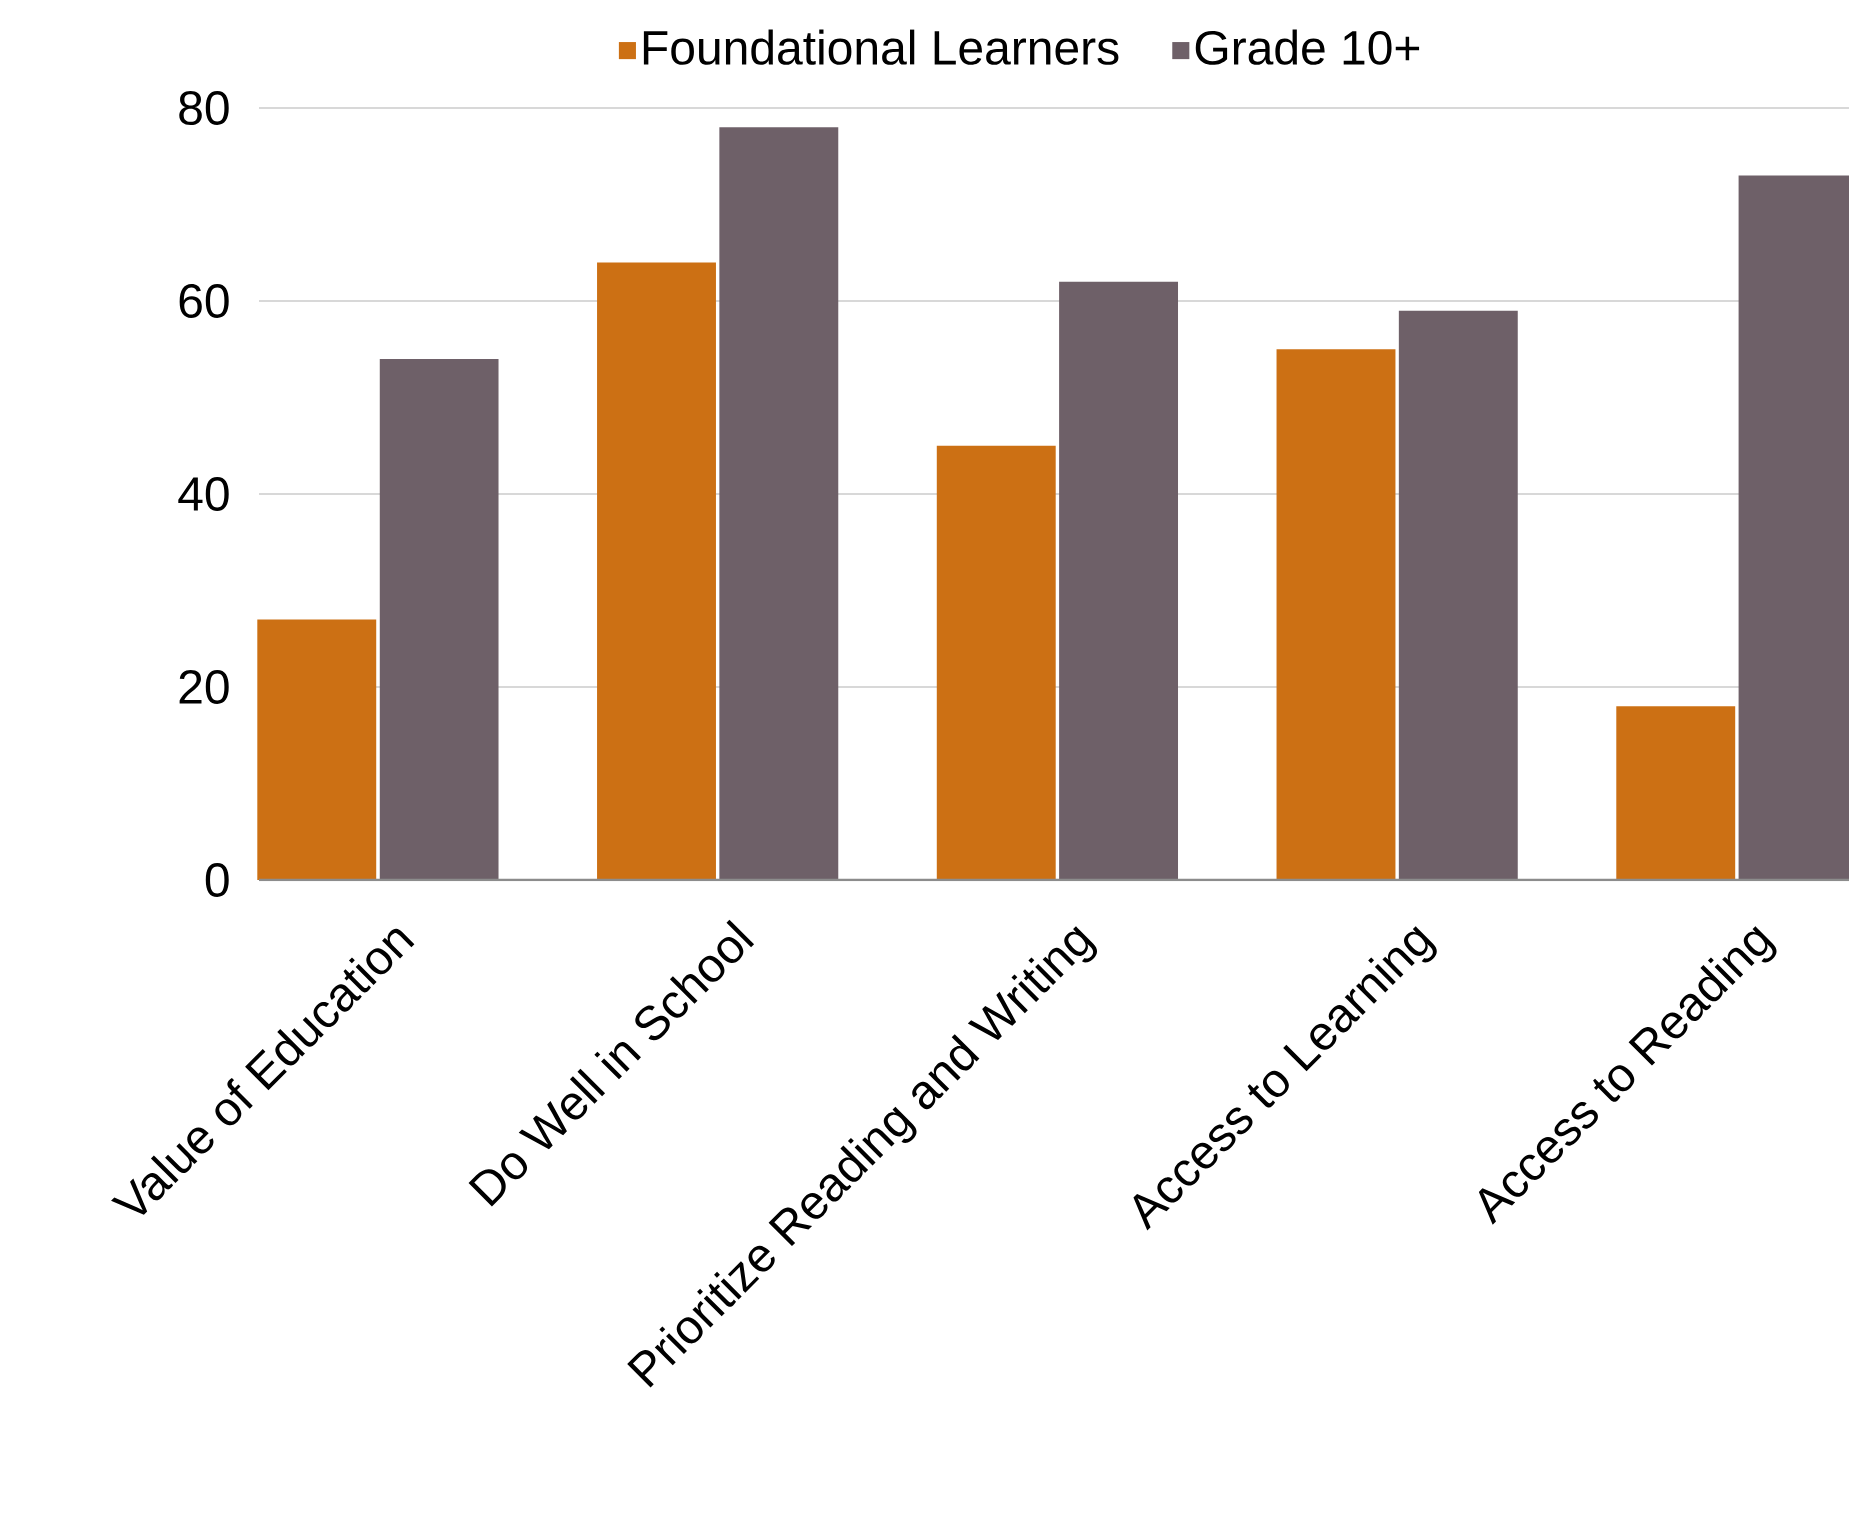 This screenshot has height=1518, width=1849. I want to click on y-tick-label: 20, so click(204, 687).